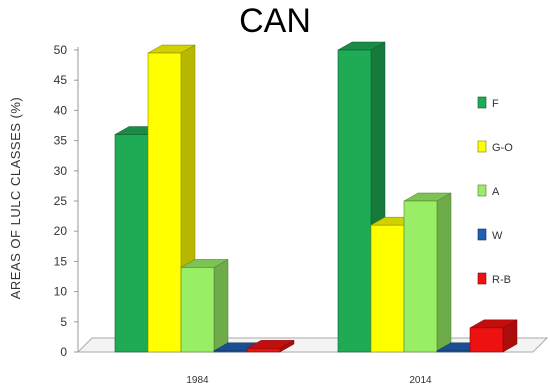 Image resolution: width=550 pixels, height=390 pixels. Describe the element at coordinates (495, 104) in the screenshot. I see `legend-label: F` at that location.